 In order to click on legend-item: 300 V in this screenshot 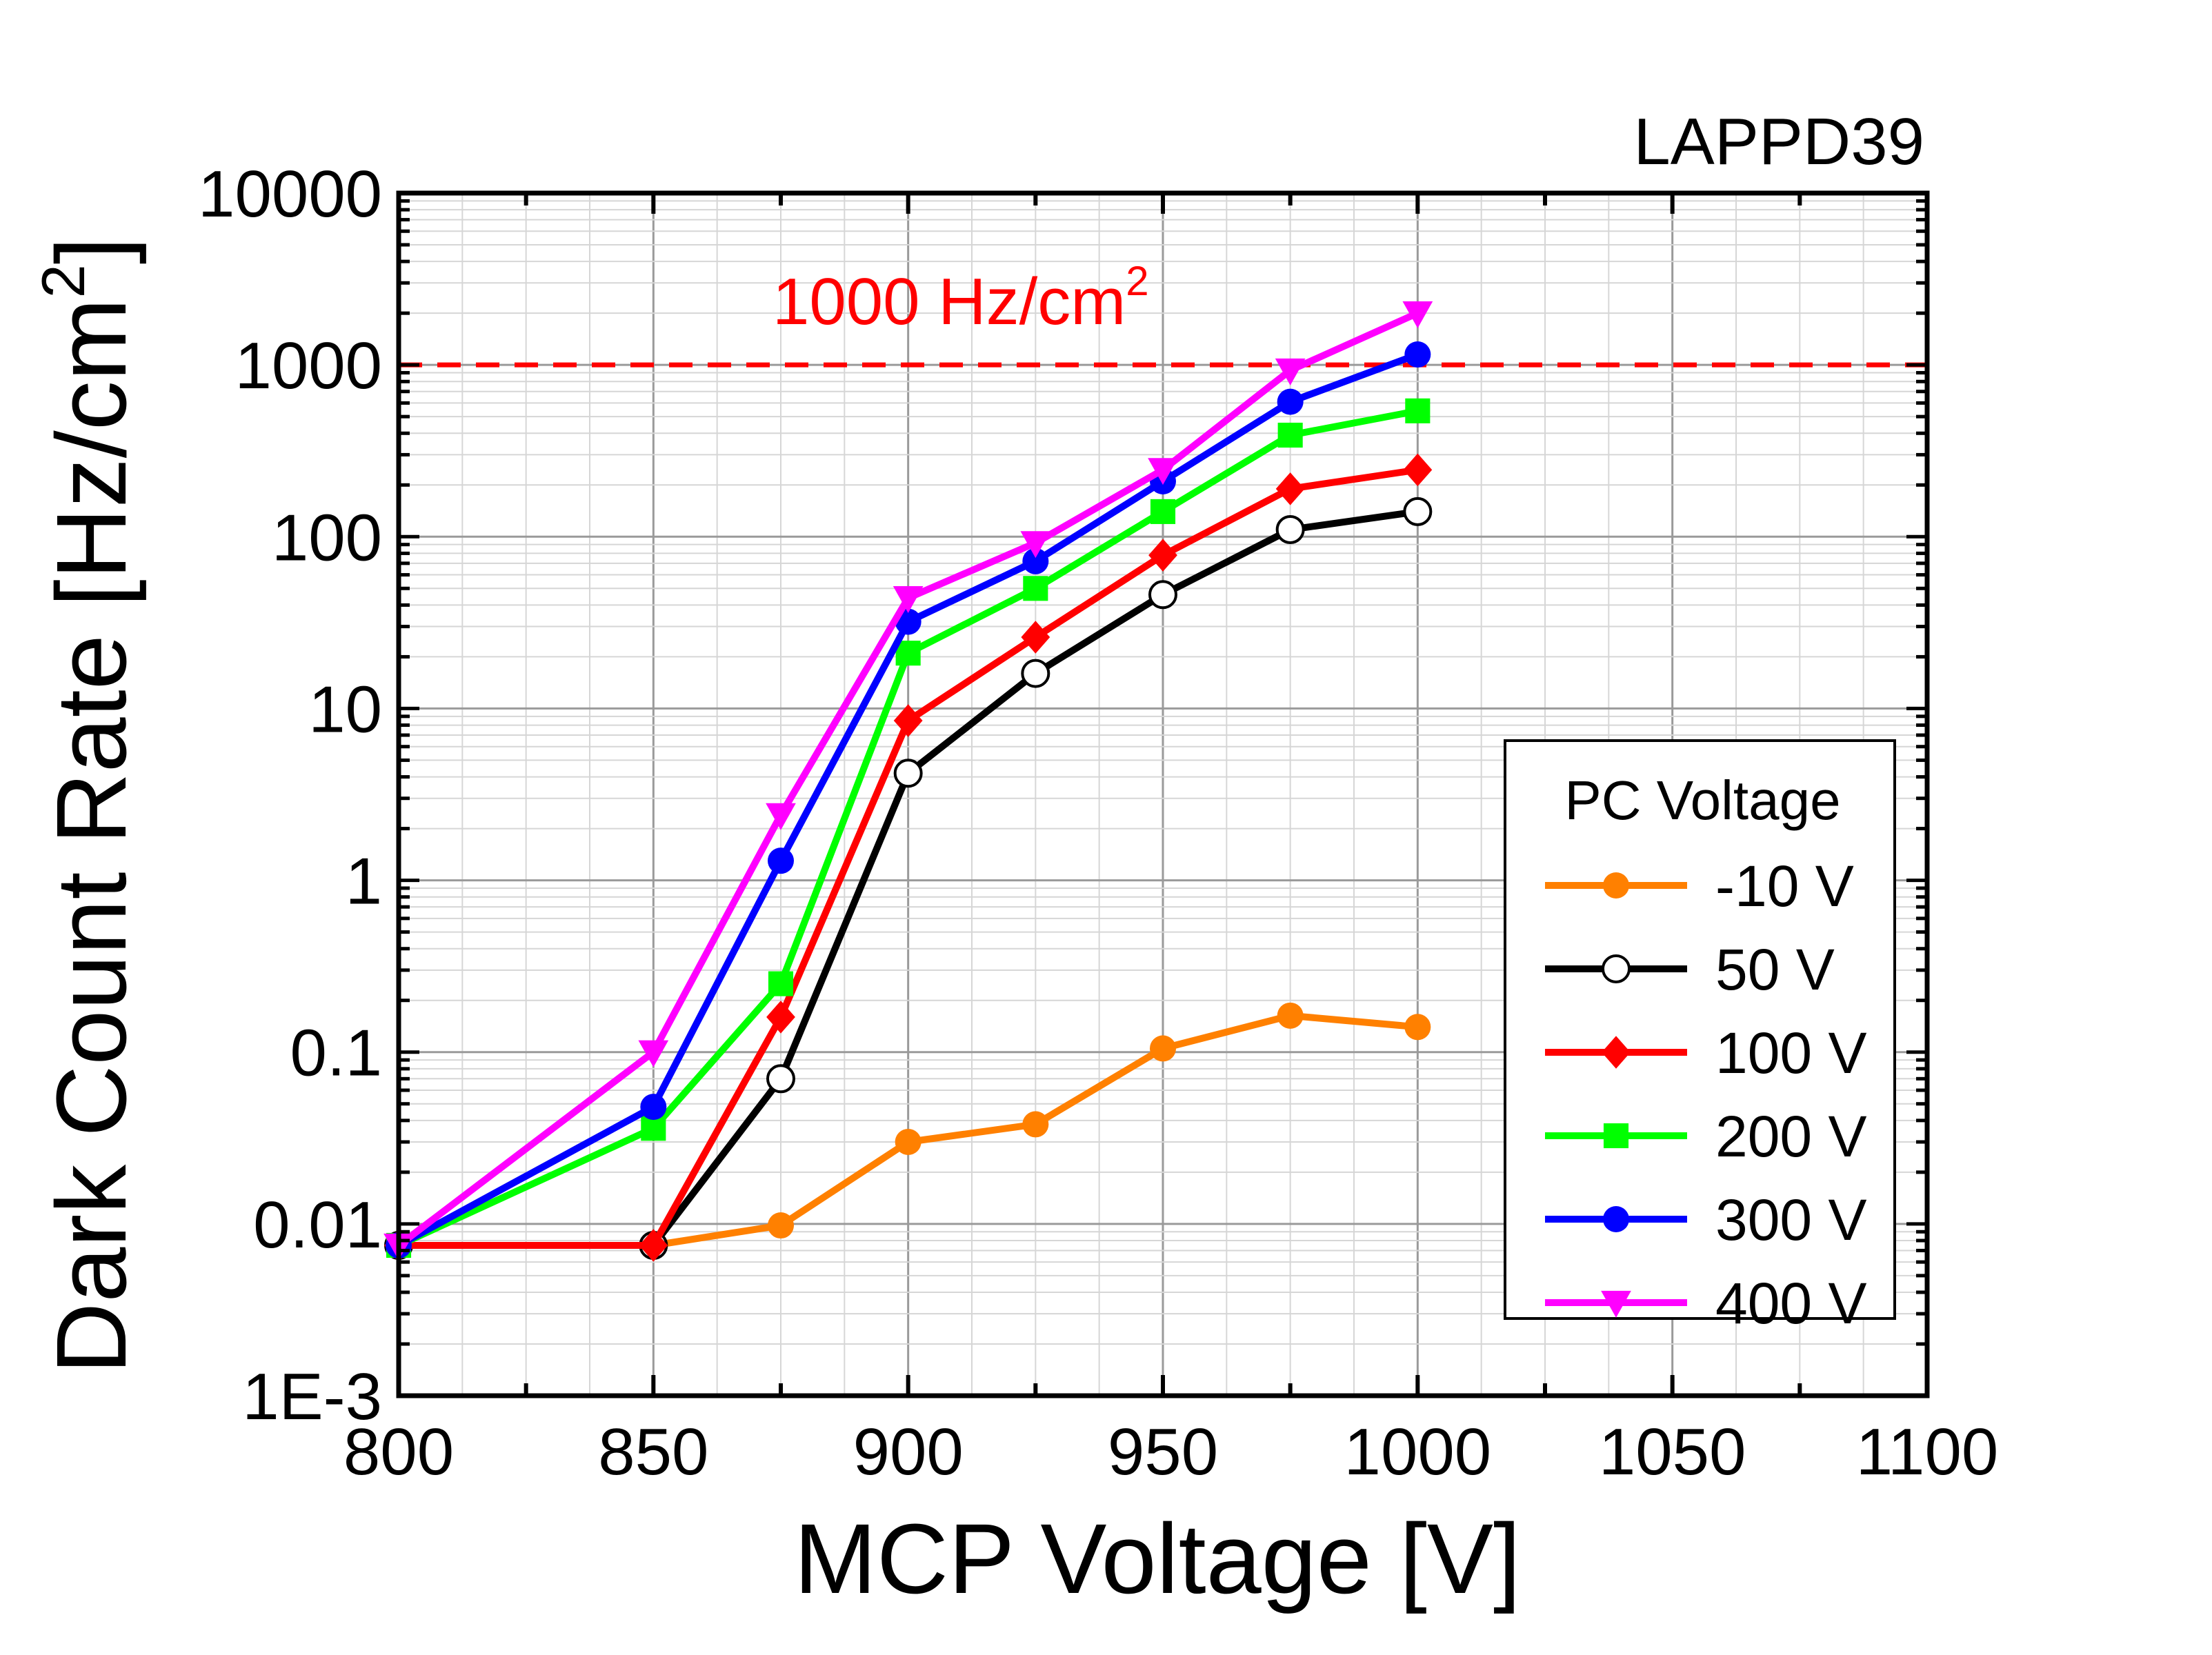, I will do `click(1706, 1219)`.